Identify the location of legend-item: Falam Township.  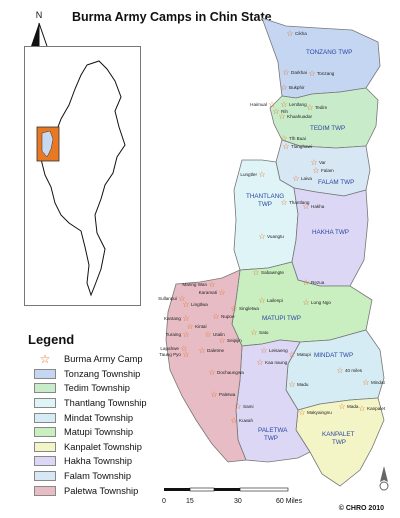
(108, 476).